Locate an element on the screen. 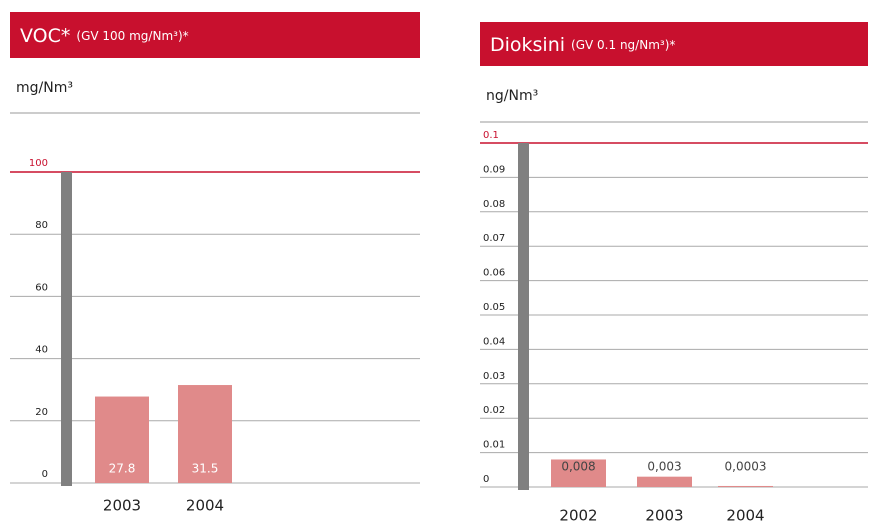 This screenshot has width=879, height=528. y-tick-label: 80 is located at coordinates (41, 225).